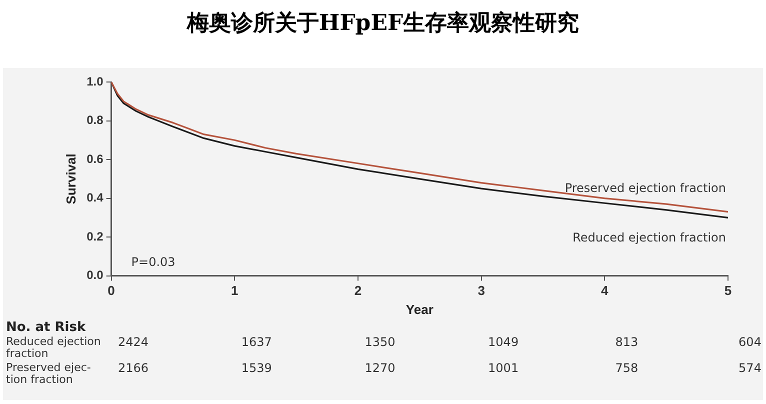  I want to click on text: No. at Risk, so click(46, 327).